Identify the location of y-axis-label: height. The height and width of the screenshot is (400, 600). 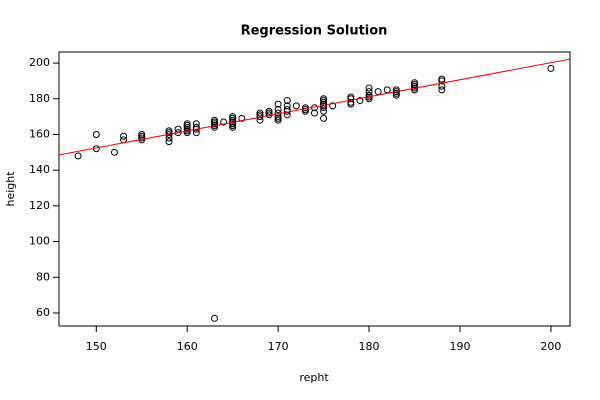
(10, 189).